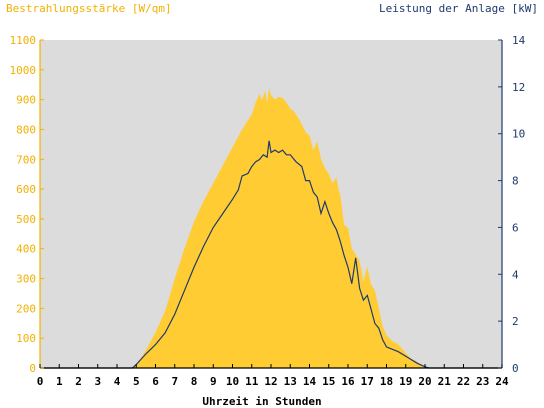 This screenshot has width=544, height=408. I want to click on x-tick-label: 2, so click(78, 381).